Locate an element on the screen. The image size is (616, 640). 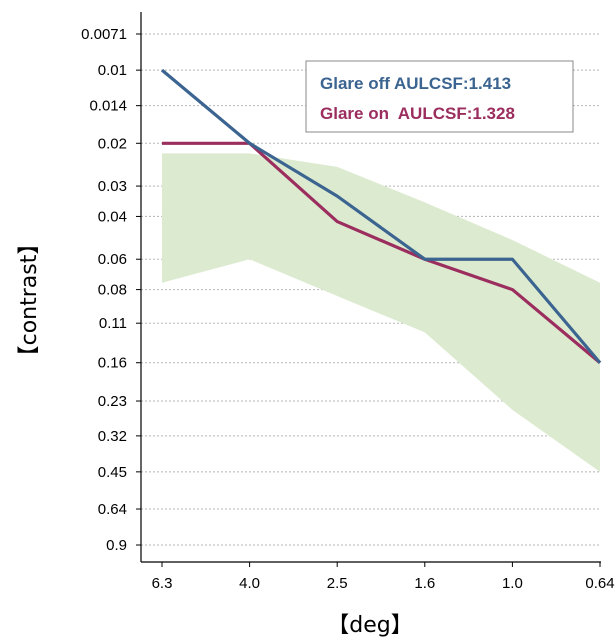
x-tick-label: 0.64 is located at coordinates (599, 583).